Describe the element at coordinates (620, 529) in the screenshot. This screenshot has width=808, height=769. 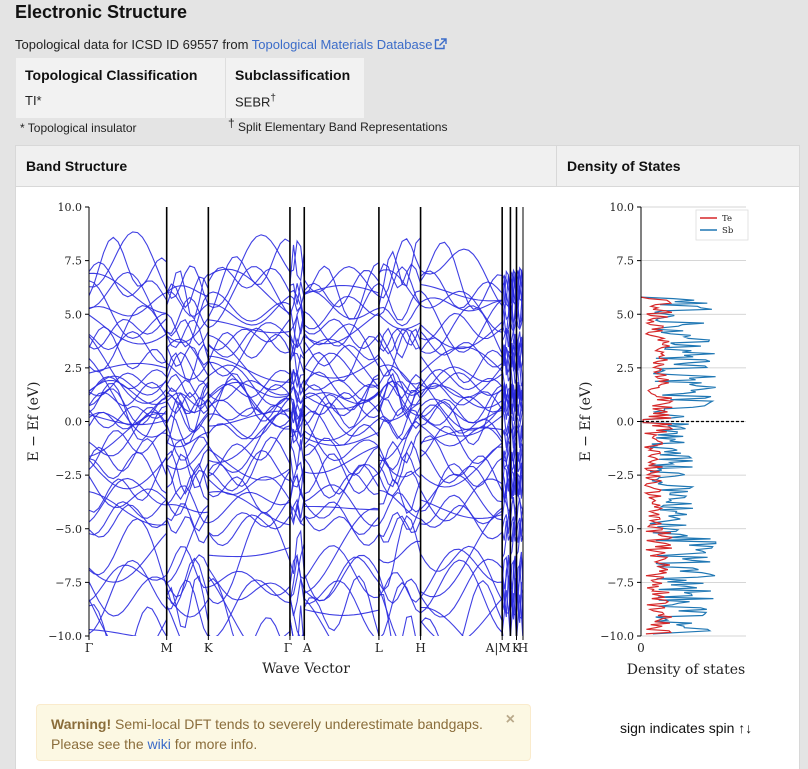
I see `dos-y-tick-label: −5.0` at that location.